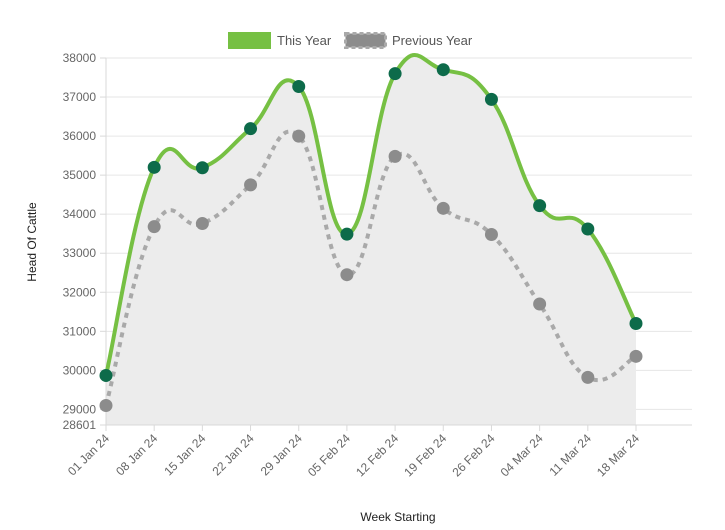 The width and height of the screenshot is (725, 530). Describe the element at coordinates (304, 40) in the screenshot. I see `legend-label-this-year: This Year` at that location.